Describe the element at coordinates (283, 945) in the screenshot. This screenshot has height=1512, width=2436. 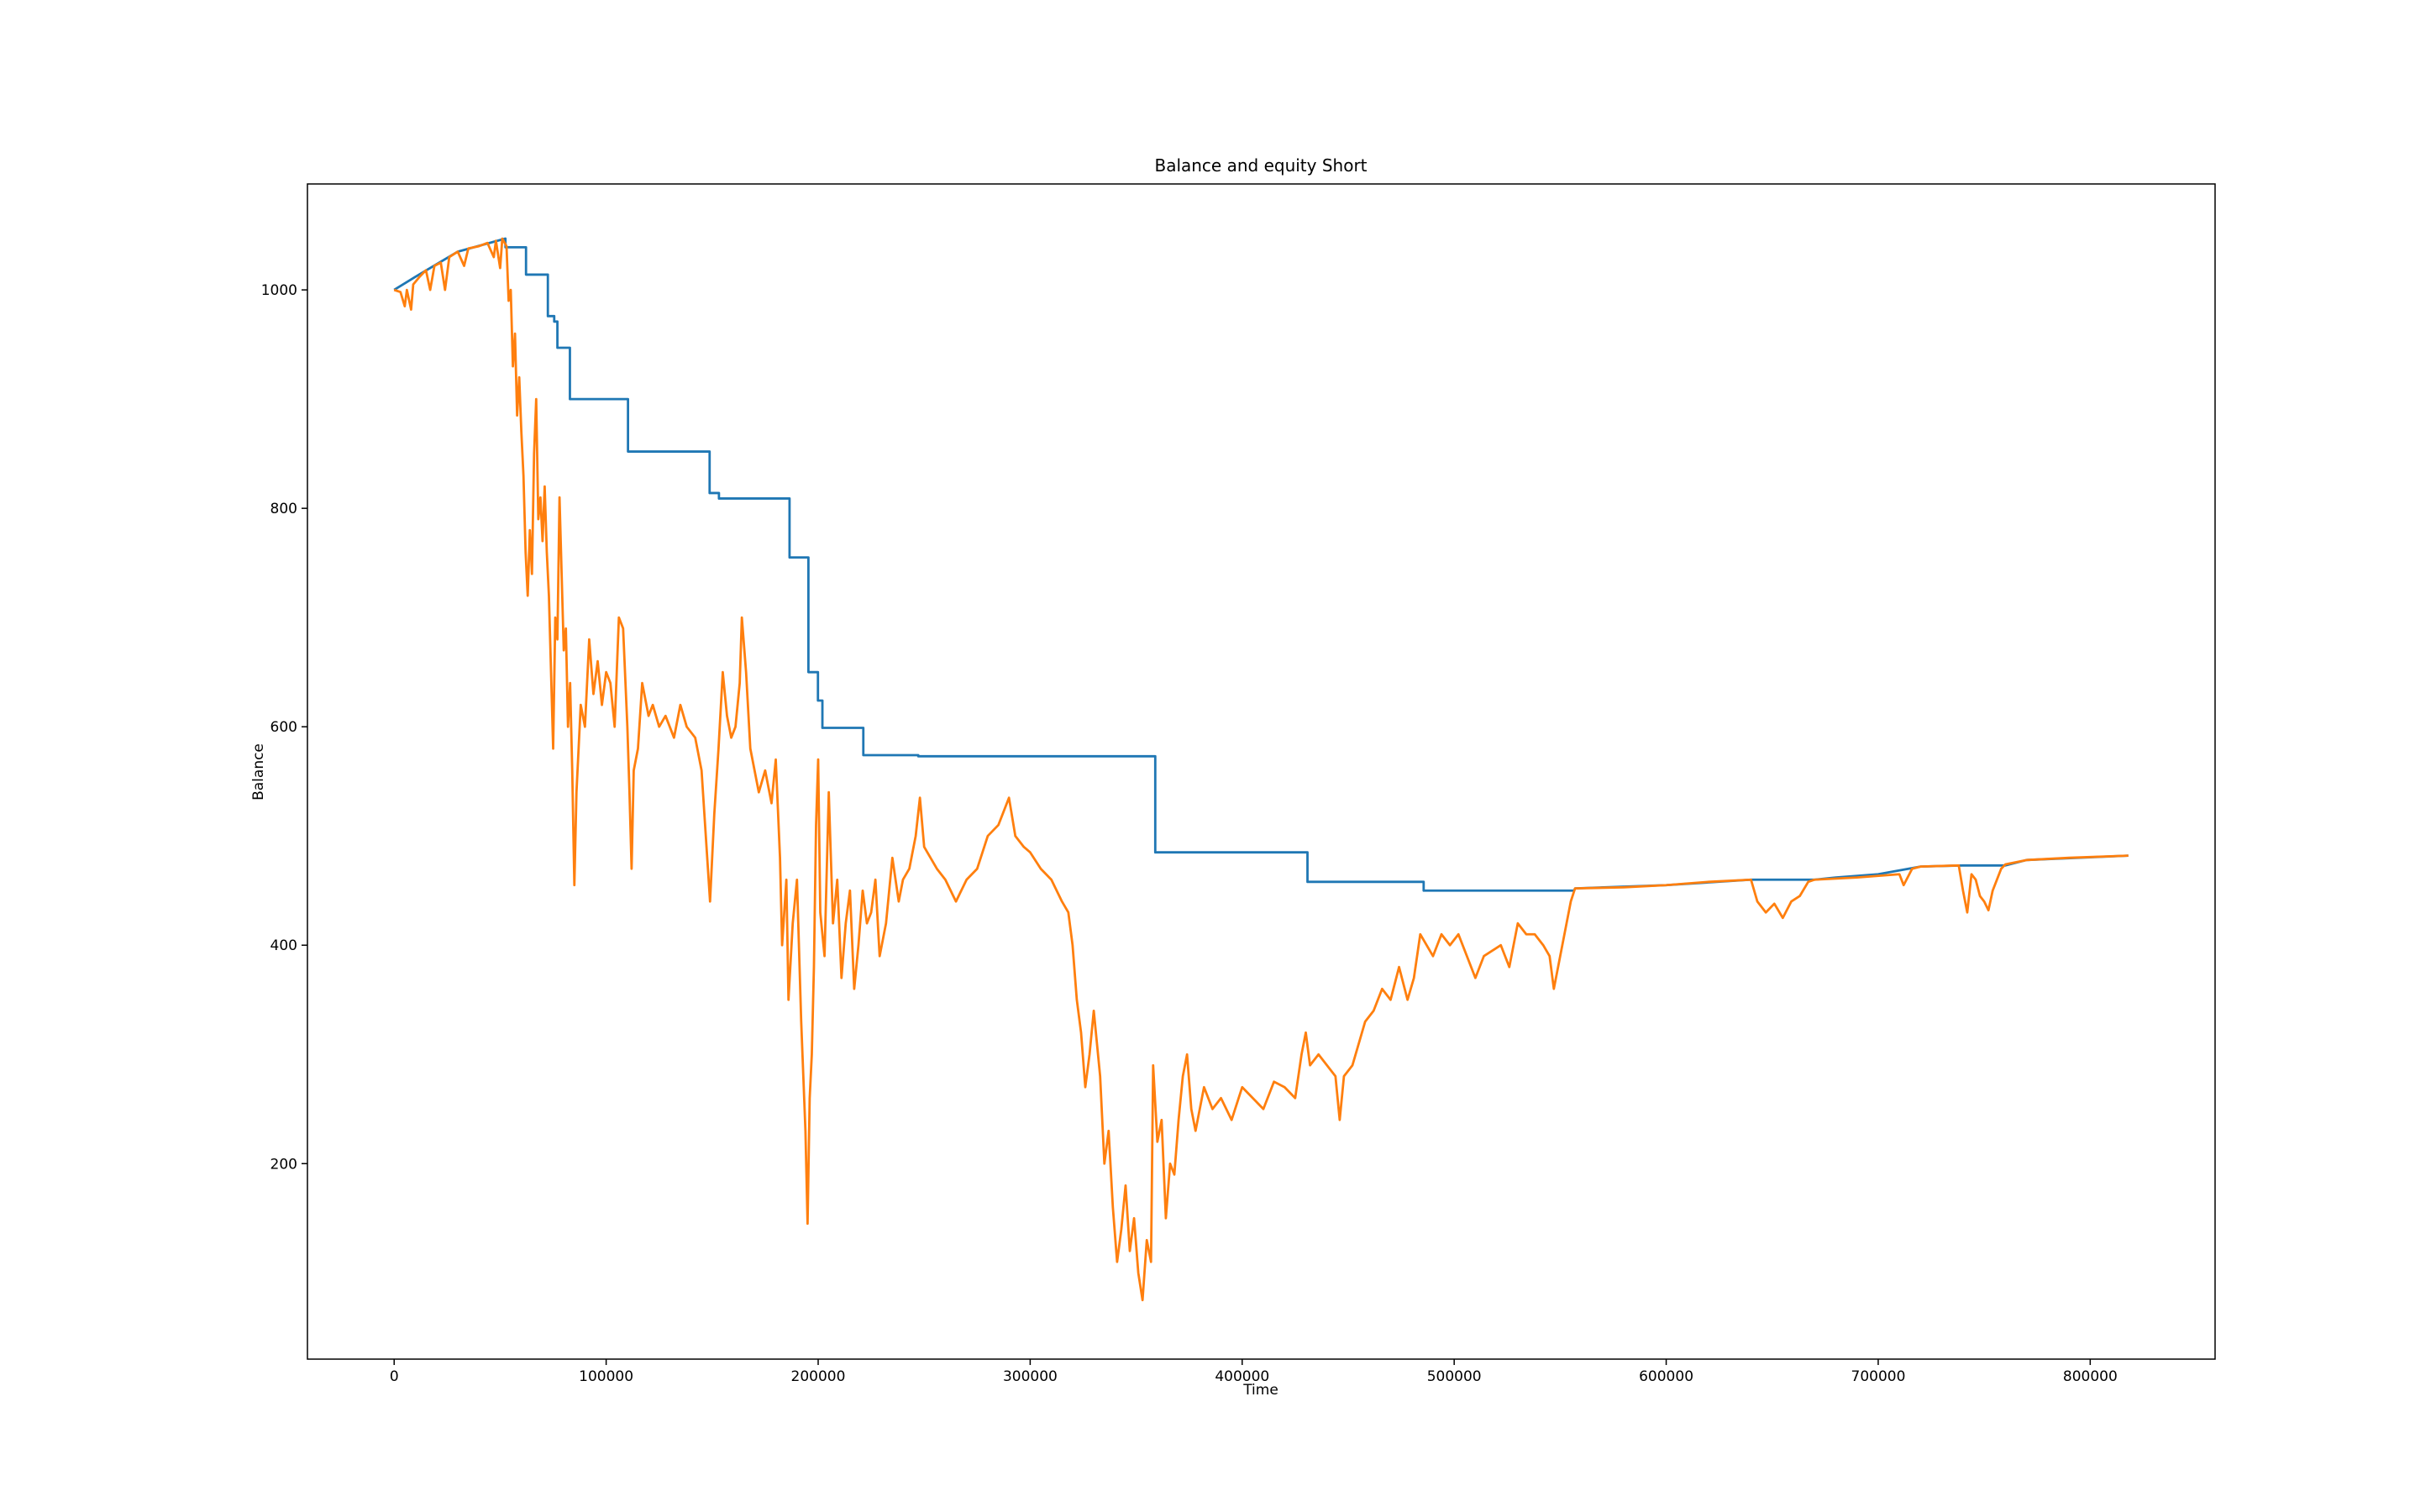
I see `y-tick-label: 400` at that location.